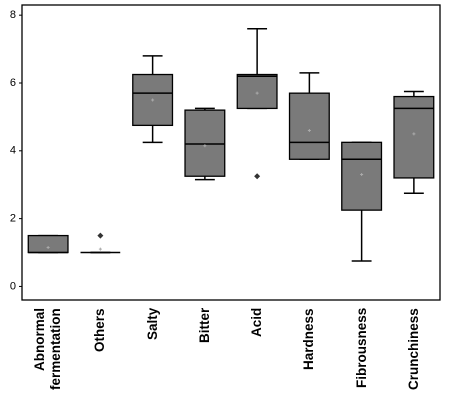 This screenshot has height=403, width=450. I want to click on x-tick-label: Others, so click(100, 330).